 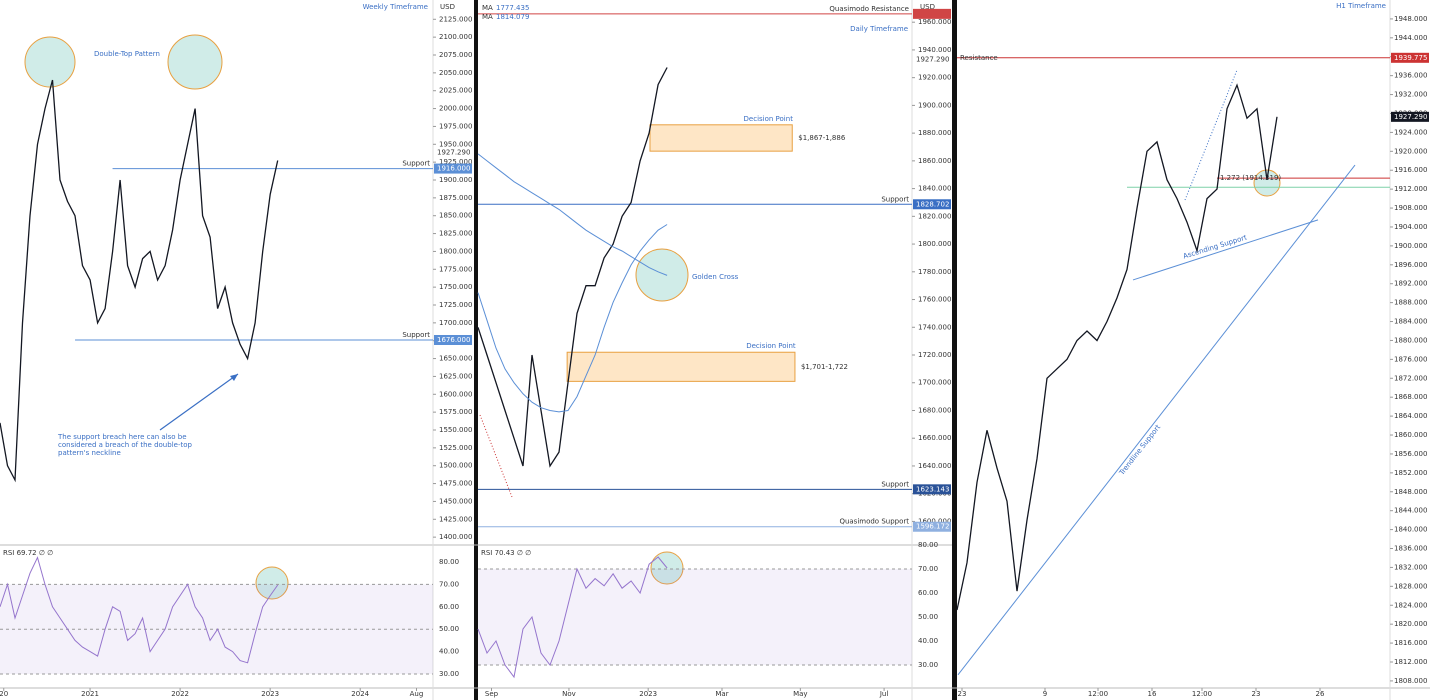 I want to click on price-badge-label: 1939.775, so click(x=1410, y=58).